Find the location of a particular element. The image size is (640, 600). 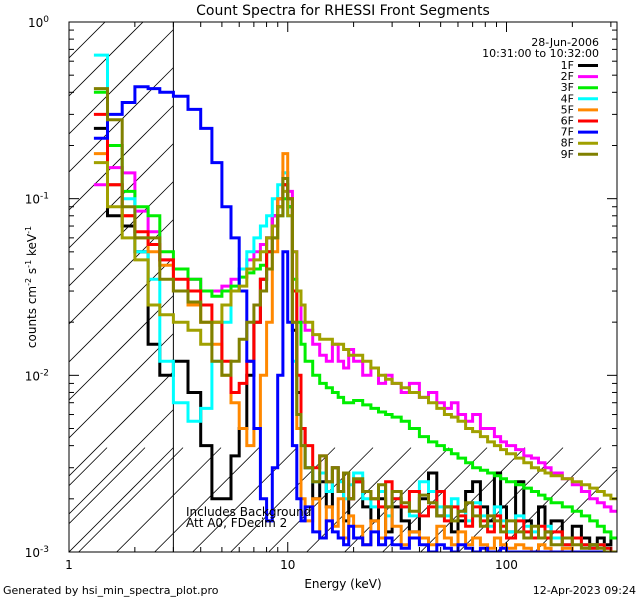

legend-label-4f: 4F is located at coordinates (567, 98).